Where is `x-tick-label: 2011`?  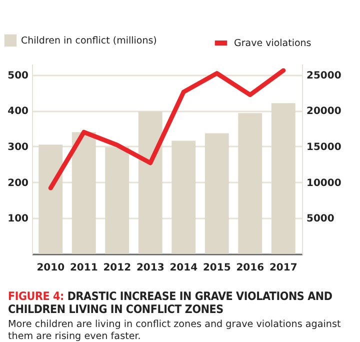
x-tick-label: 2011 is located at coordinates (84, 268).